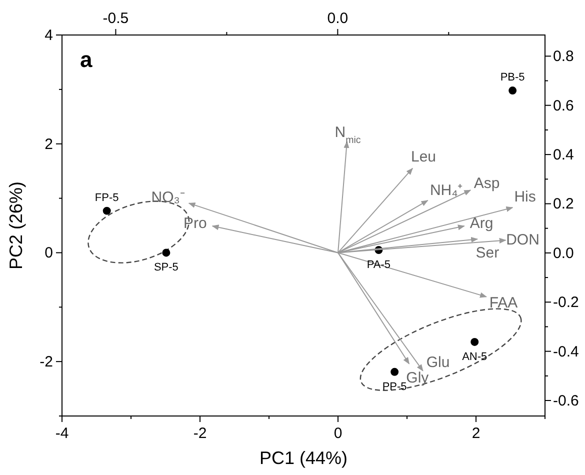 The width and height of the screenshot is (585, 475). I want to click on series-label: Leu, so click(423, 157).